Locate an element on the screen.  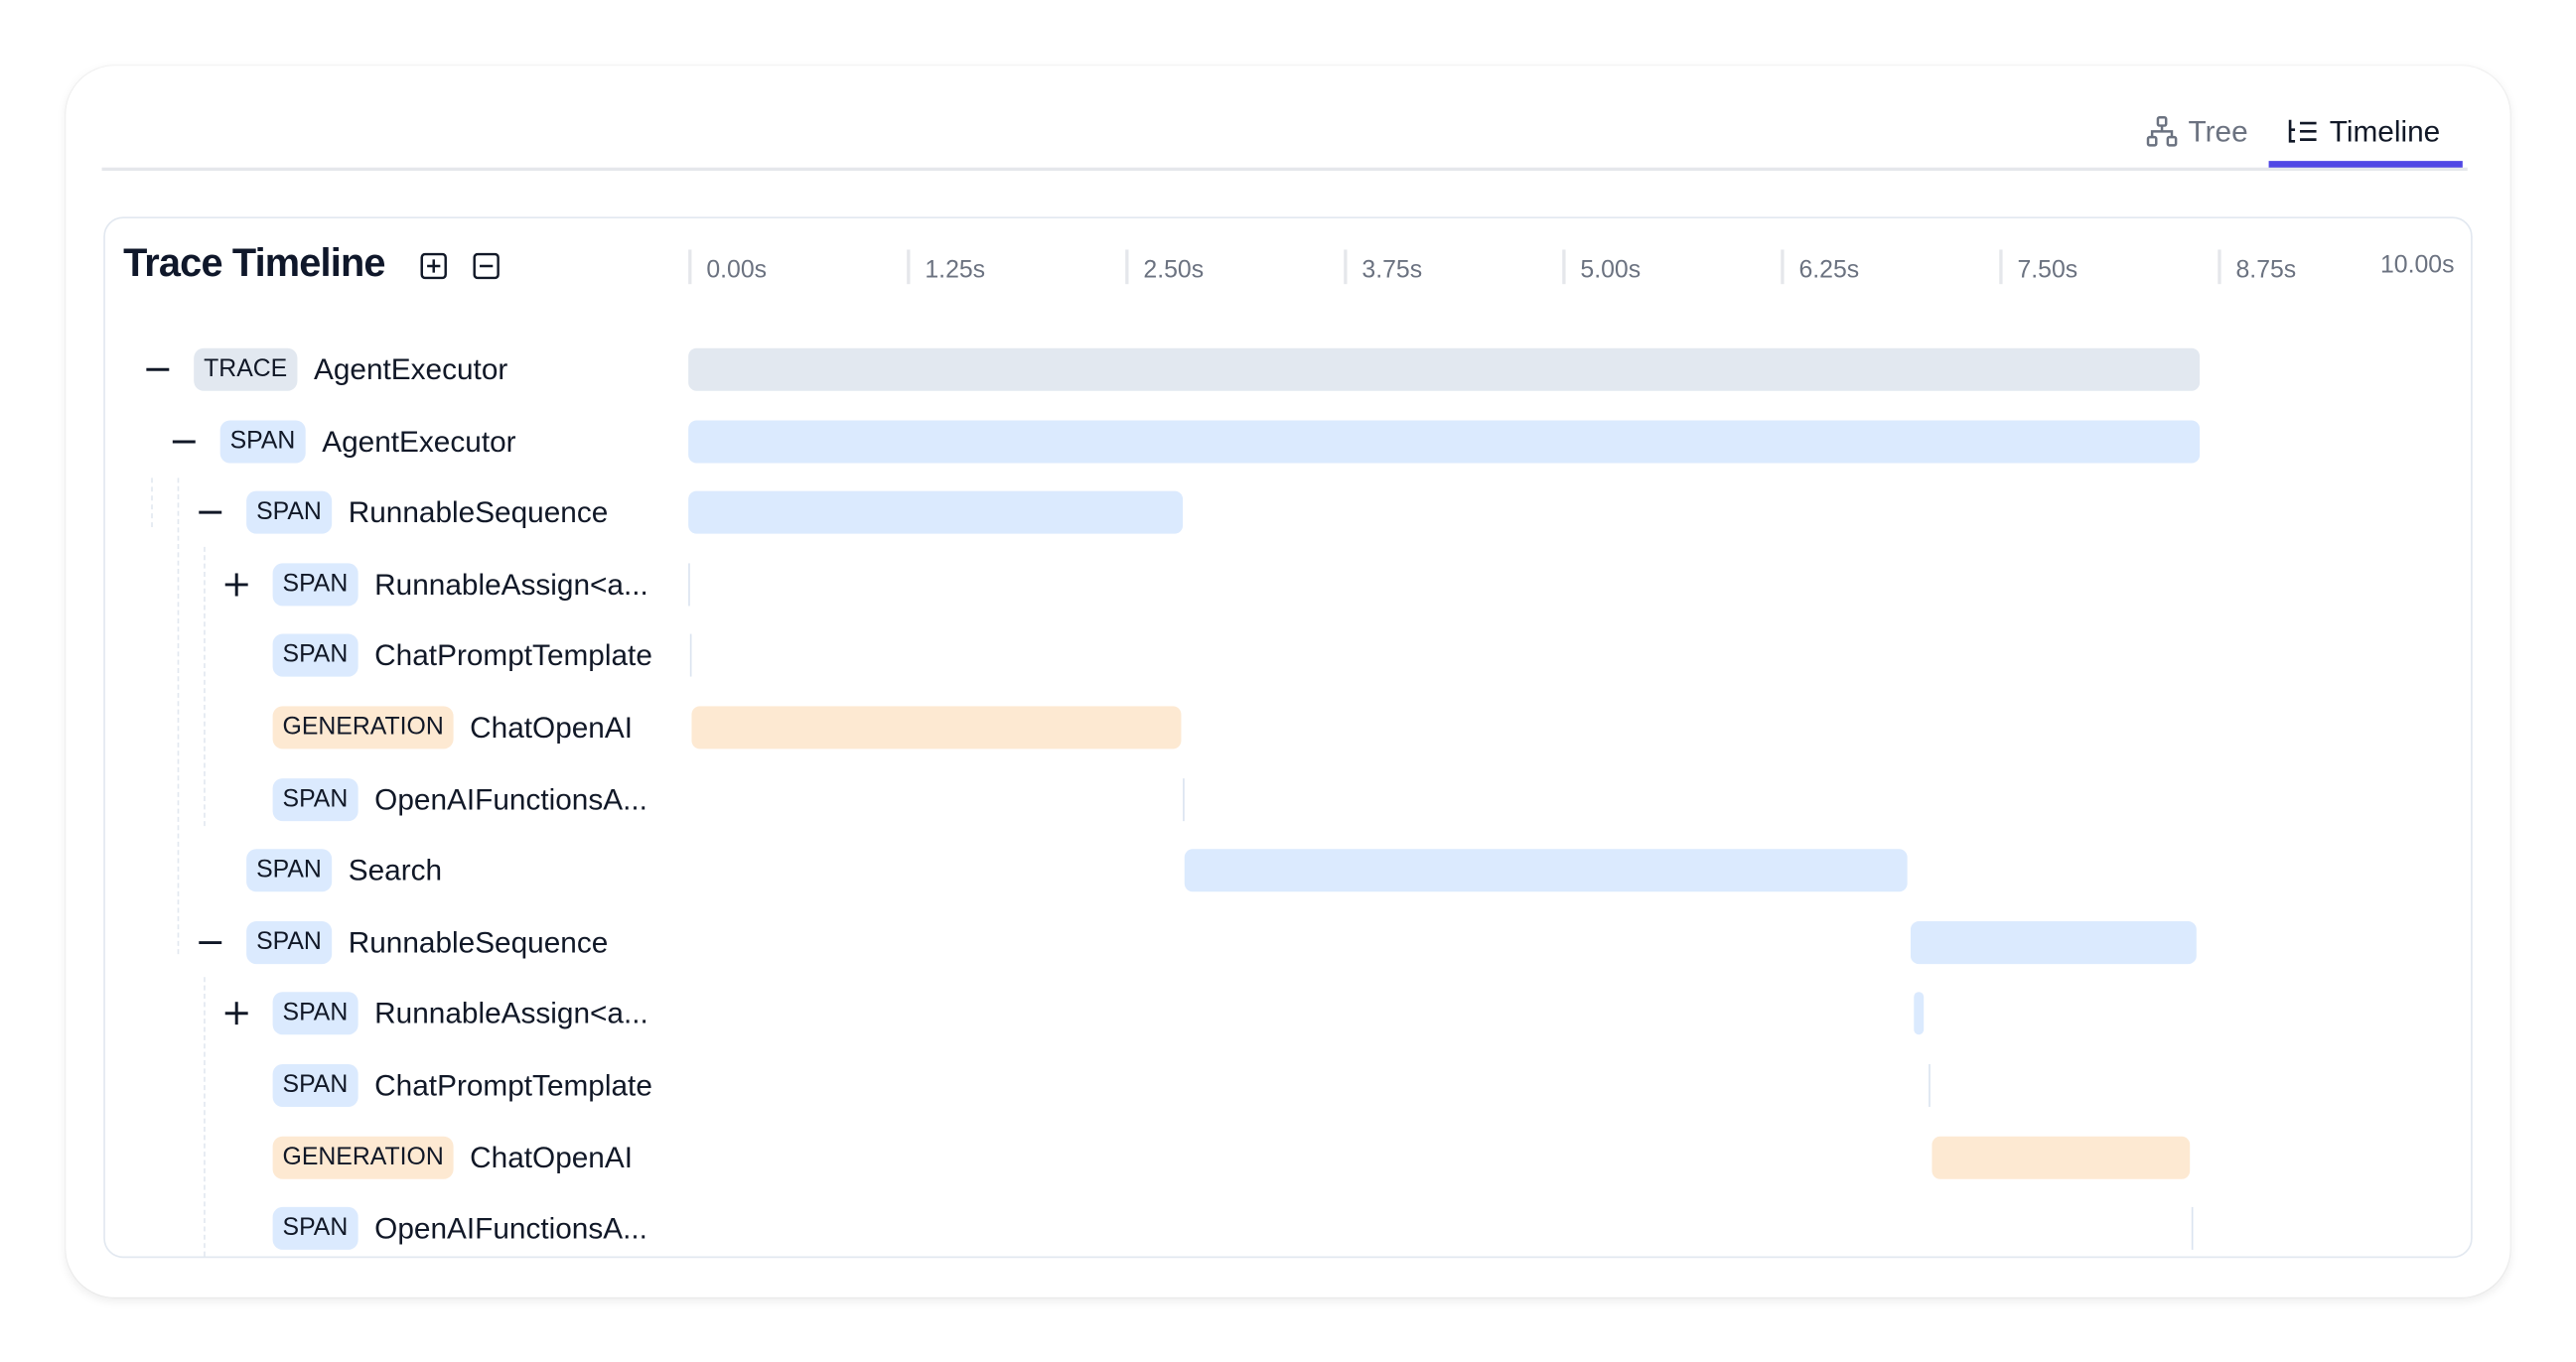
tab-tree: Tree is located at coordinates (2197, 131).